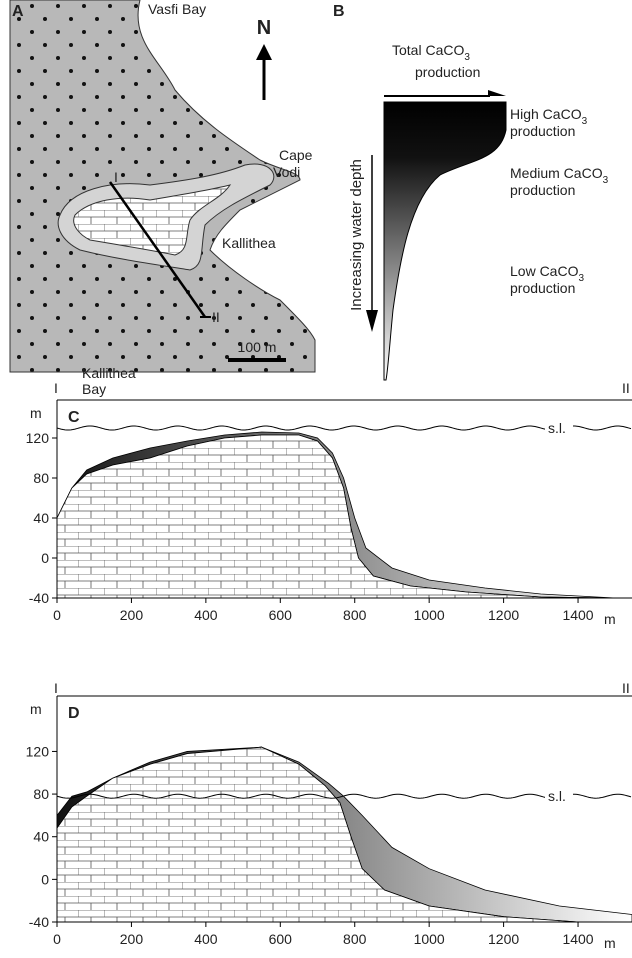  I want to click on b-label: Total CaCO3 production, so click(436, 61).